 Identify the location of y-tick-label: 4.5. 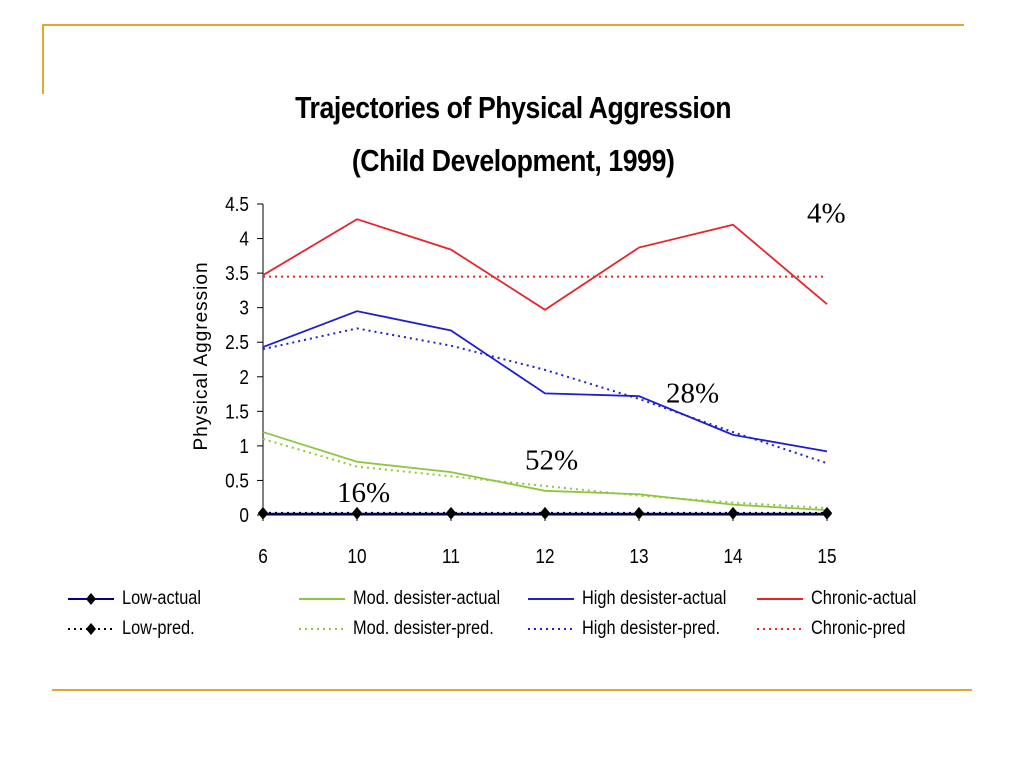
(237, 204).